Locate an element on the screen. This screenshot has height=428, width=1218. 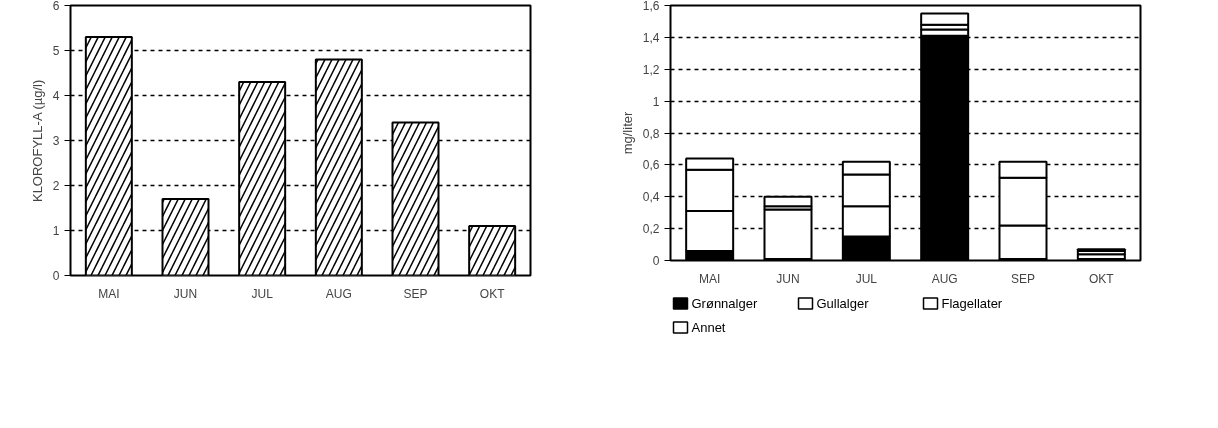
y-tick-label: 0,8 is located at coordinates (651, 133).